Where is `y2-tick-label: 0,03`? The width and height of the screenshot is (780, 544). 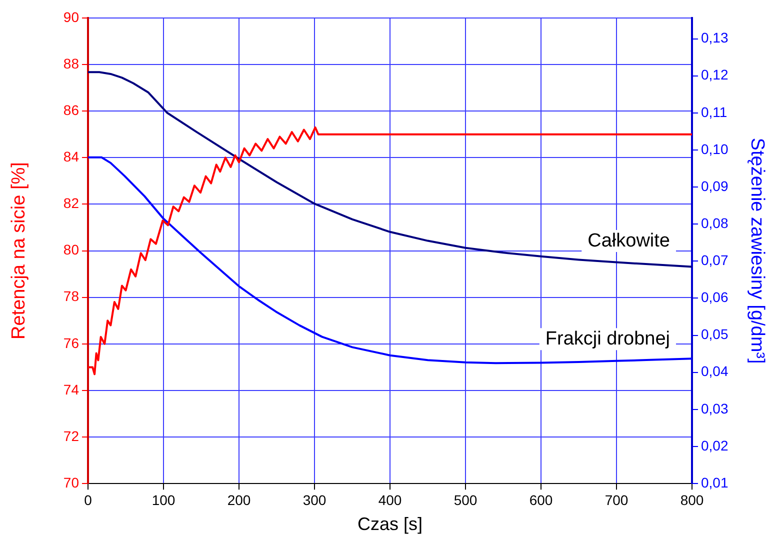
y2-tick-label: 0,03 is located at coordinates (714, 408).